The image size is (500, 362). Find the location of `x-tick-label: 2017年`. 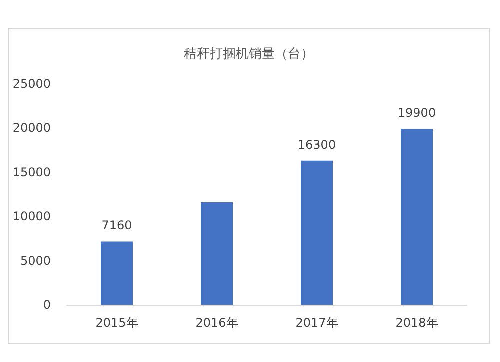

x-tick-label: 2017年 is located at coordinates (317, 323).